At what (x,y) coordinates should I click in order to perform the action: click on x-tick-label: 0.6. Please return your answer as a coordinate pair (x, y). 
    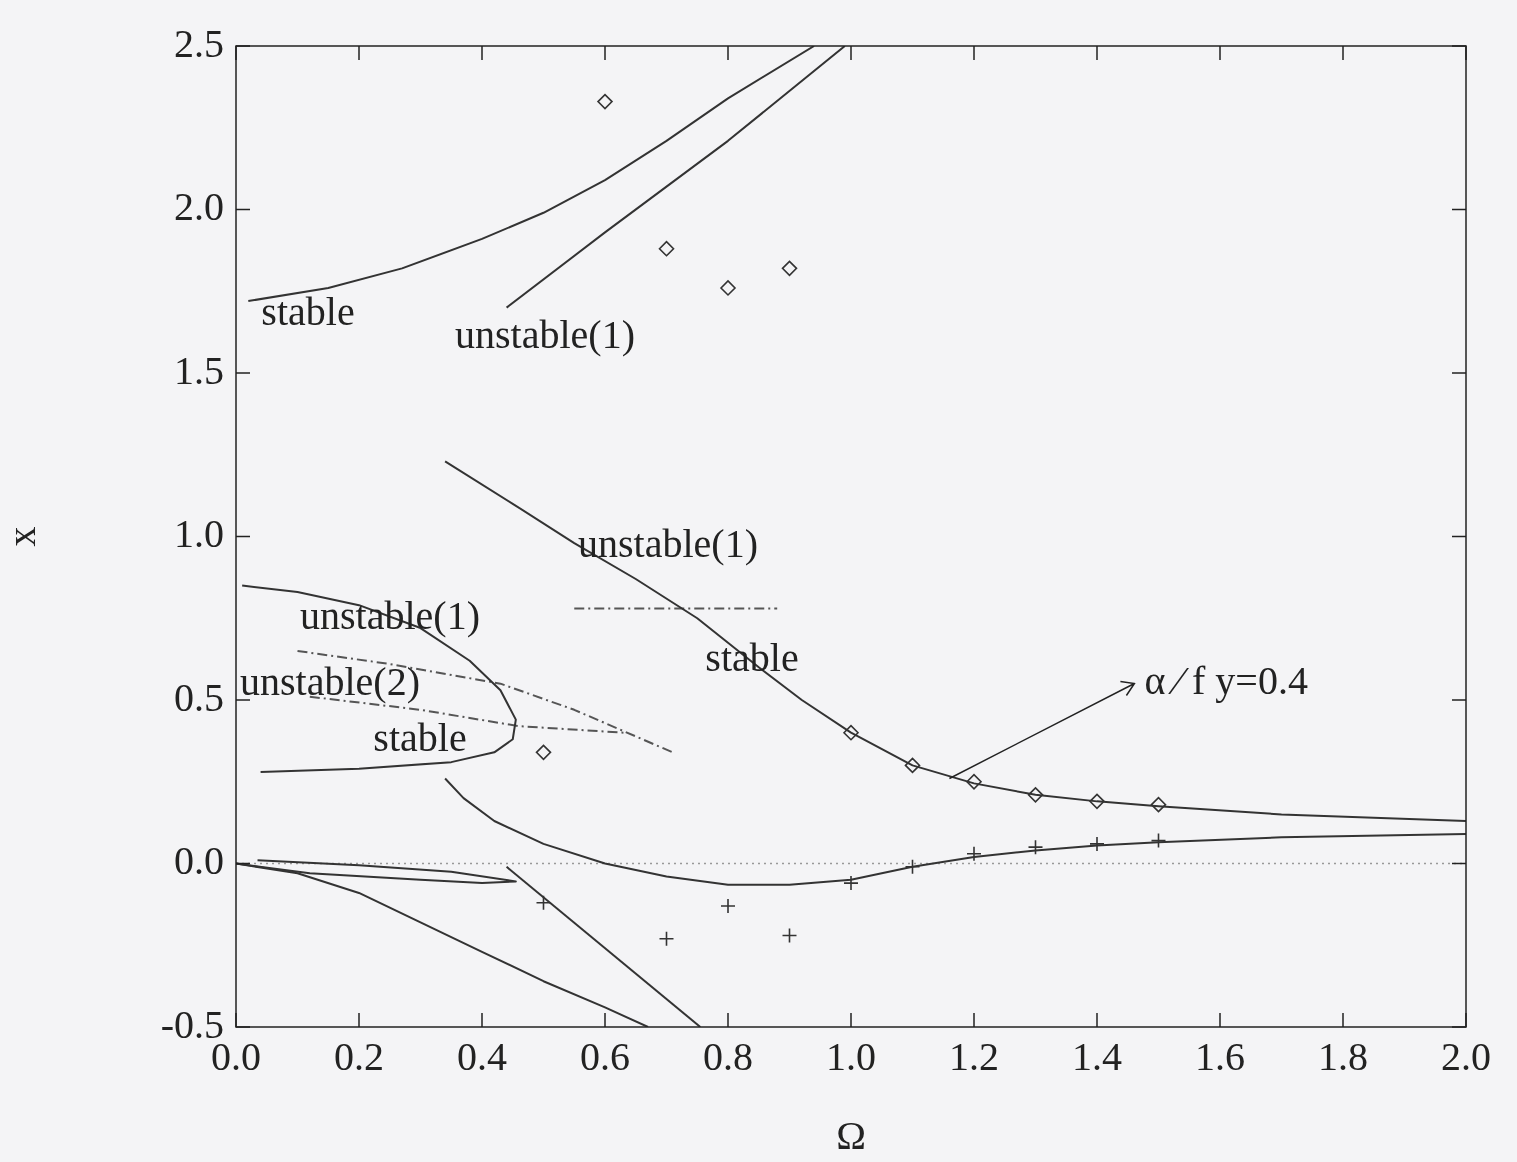
    Looking at the image, I should click on (605, 1056).